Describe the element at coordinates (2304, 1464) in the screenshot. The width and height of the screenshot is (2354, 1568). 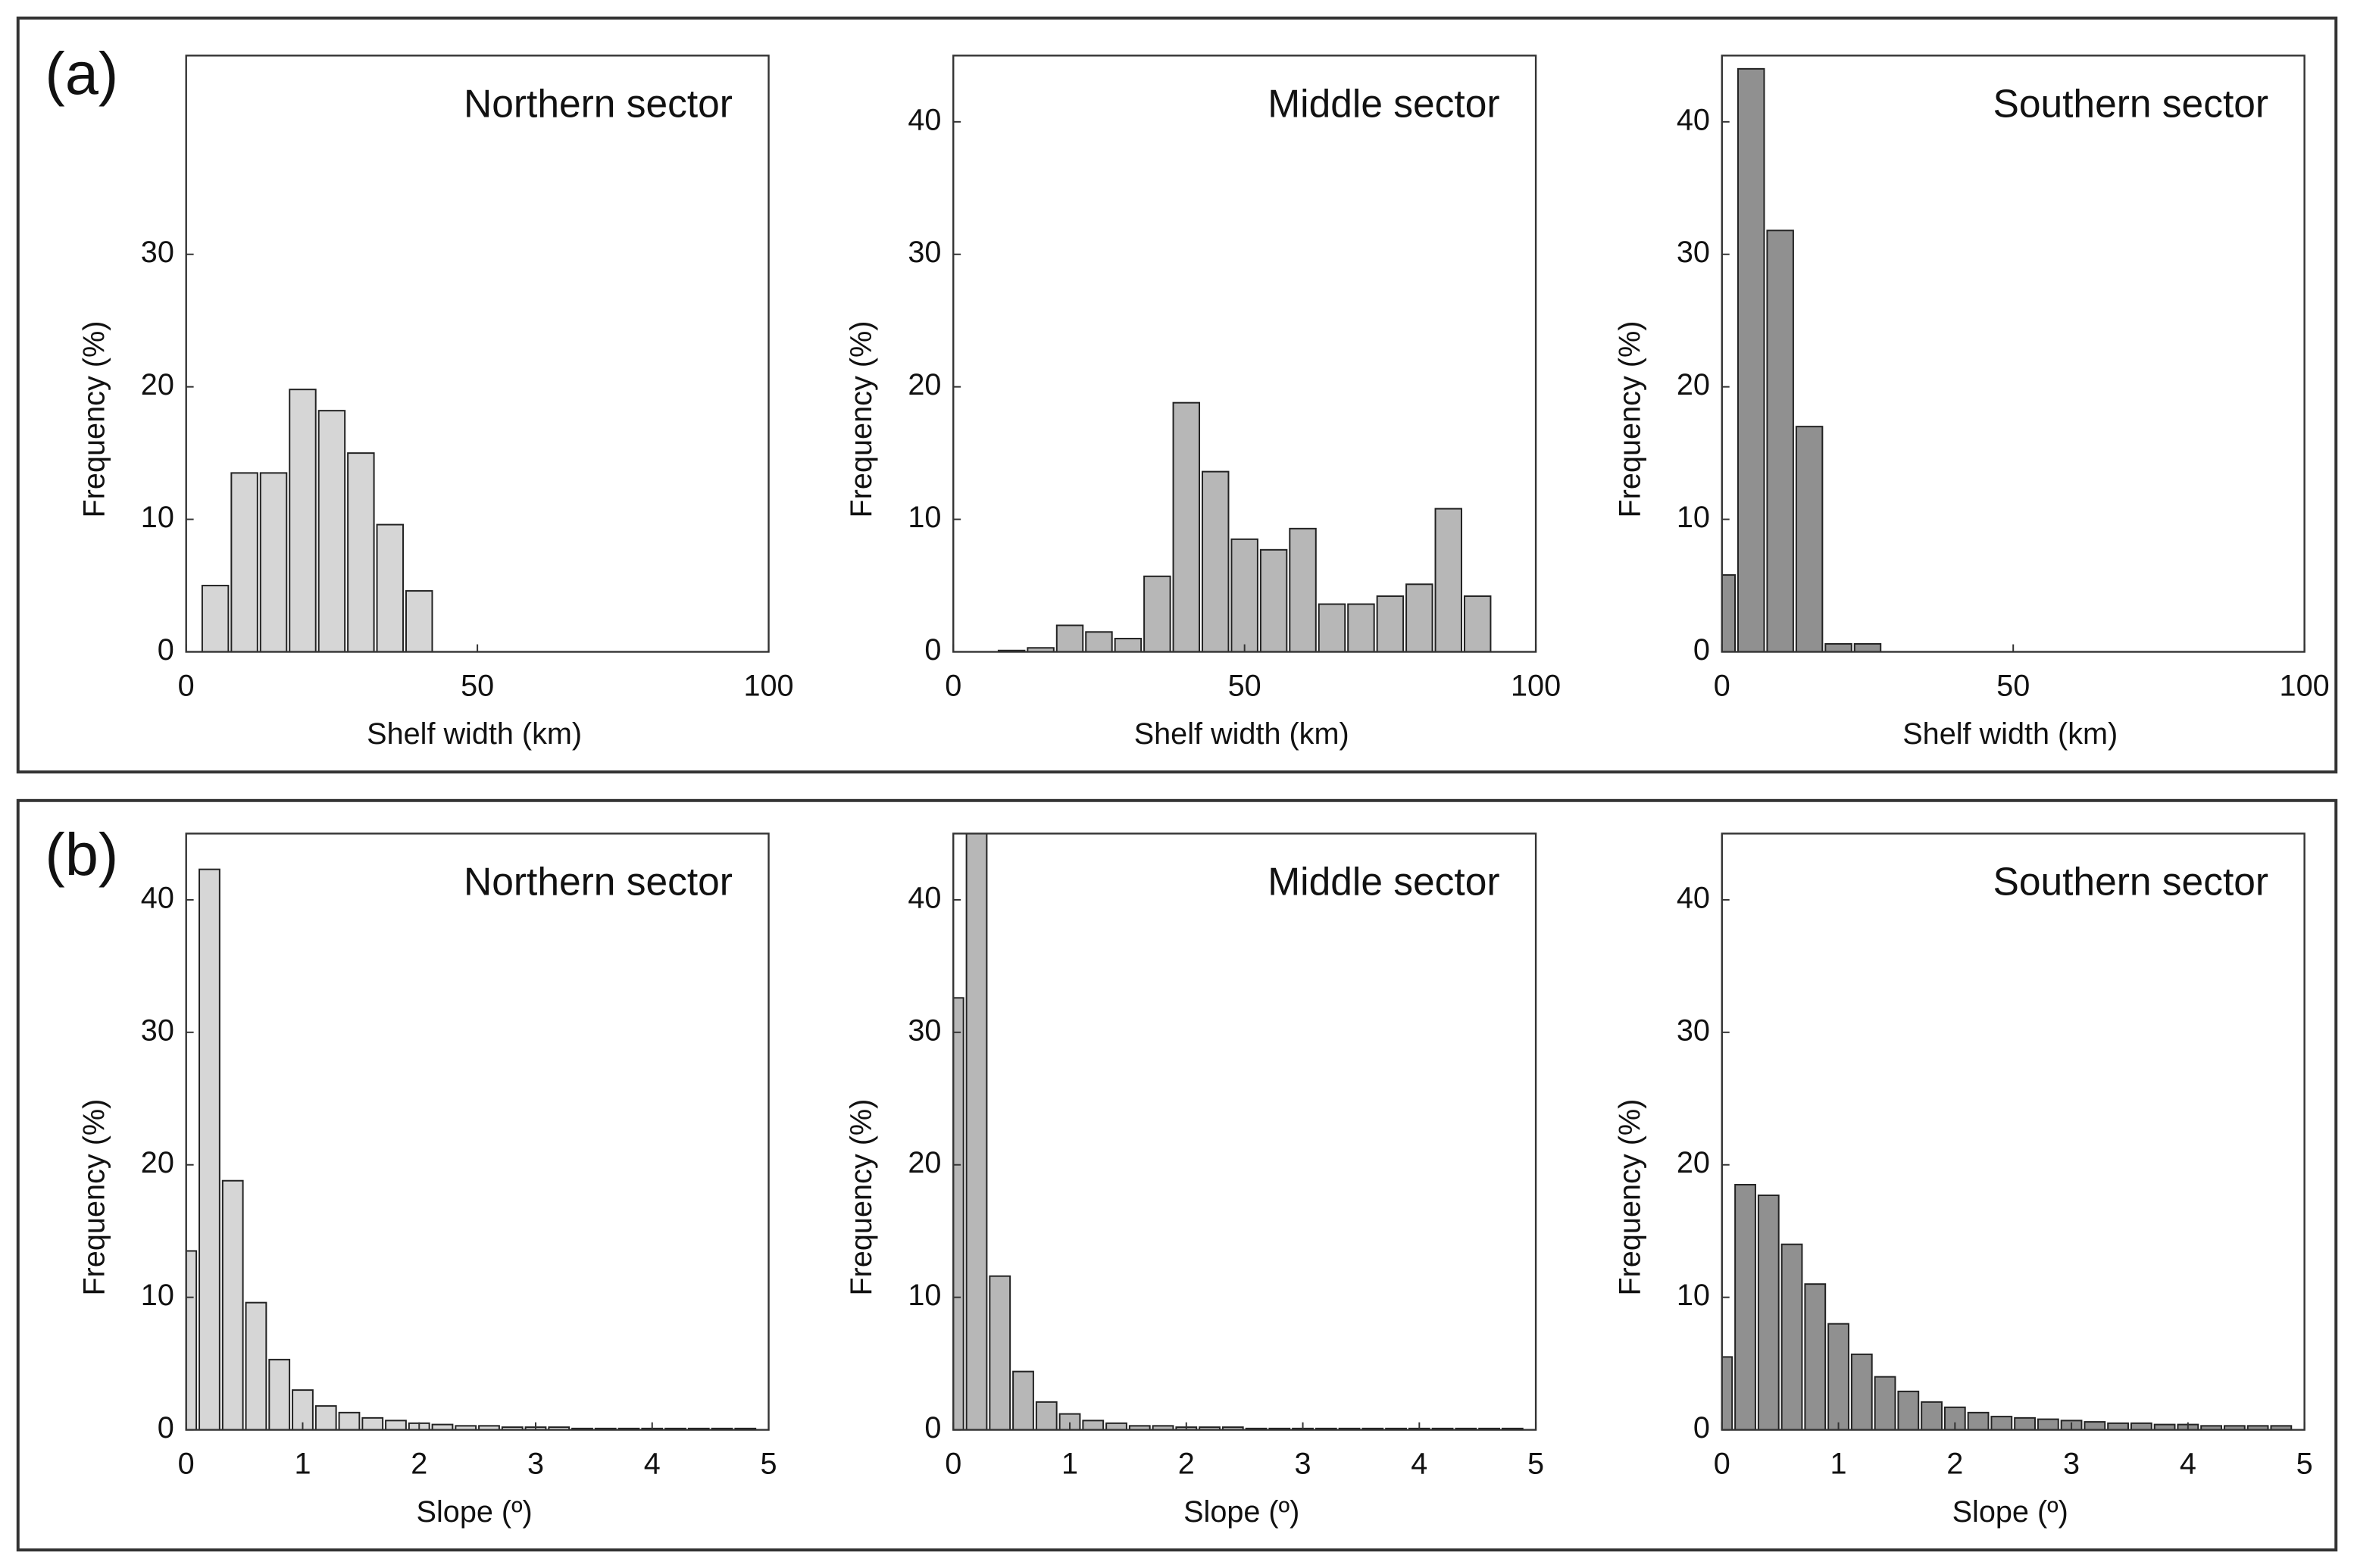
I see `x-tick-label: 5` at that location.